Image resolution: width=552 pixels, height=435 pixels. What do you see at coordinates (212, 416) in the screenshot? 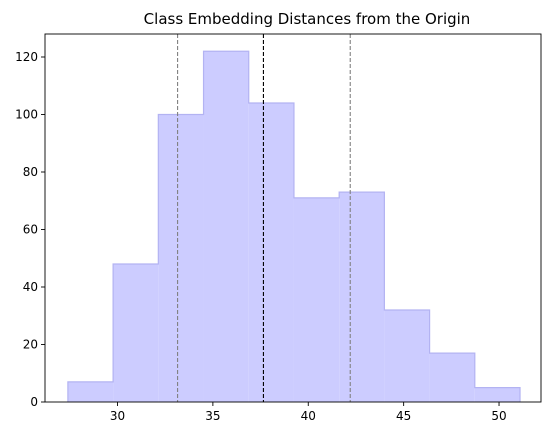
I see `x-tick-label: 35` at bounding box center [212, 416].